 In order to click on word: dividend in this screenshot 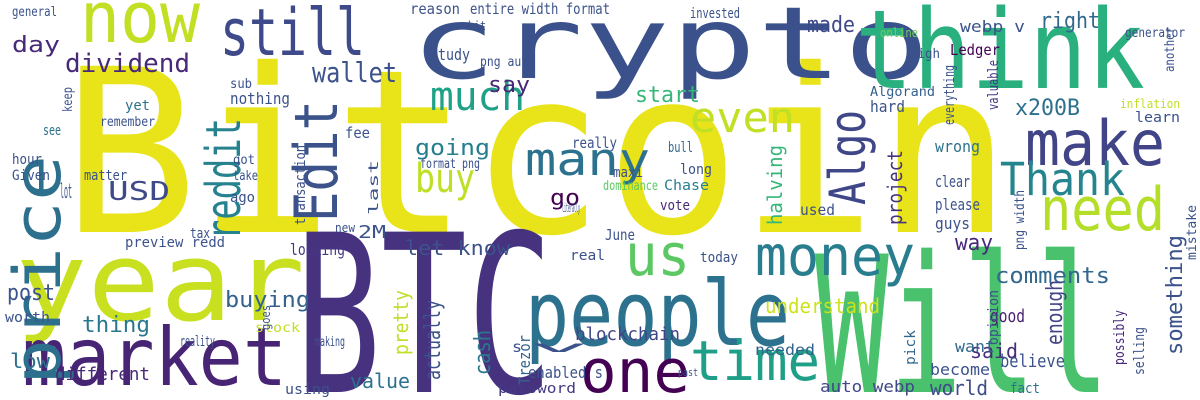, I will do `click(127, 64)`.